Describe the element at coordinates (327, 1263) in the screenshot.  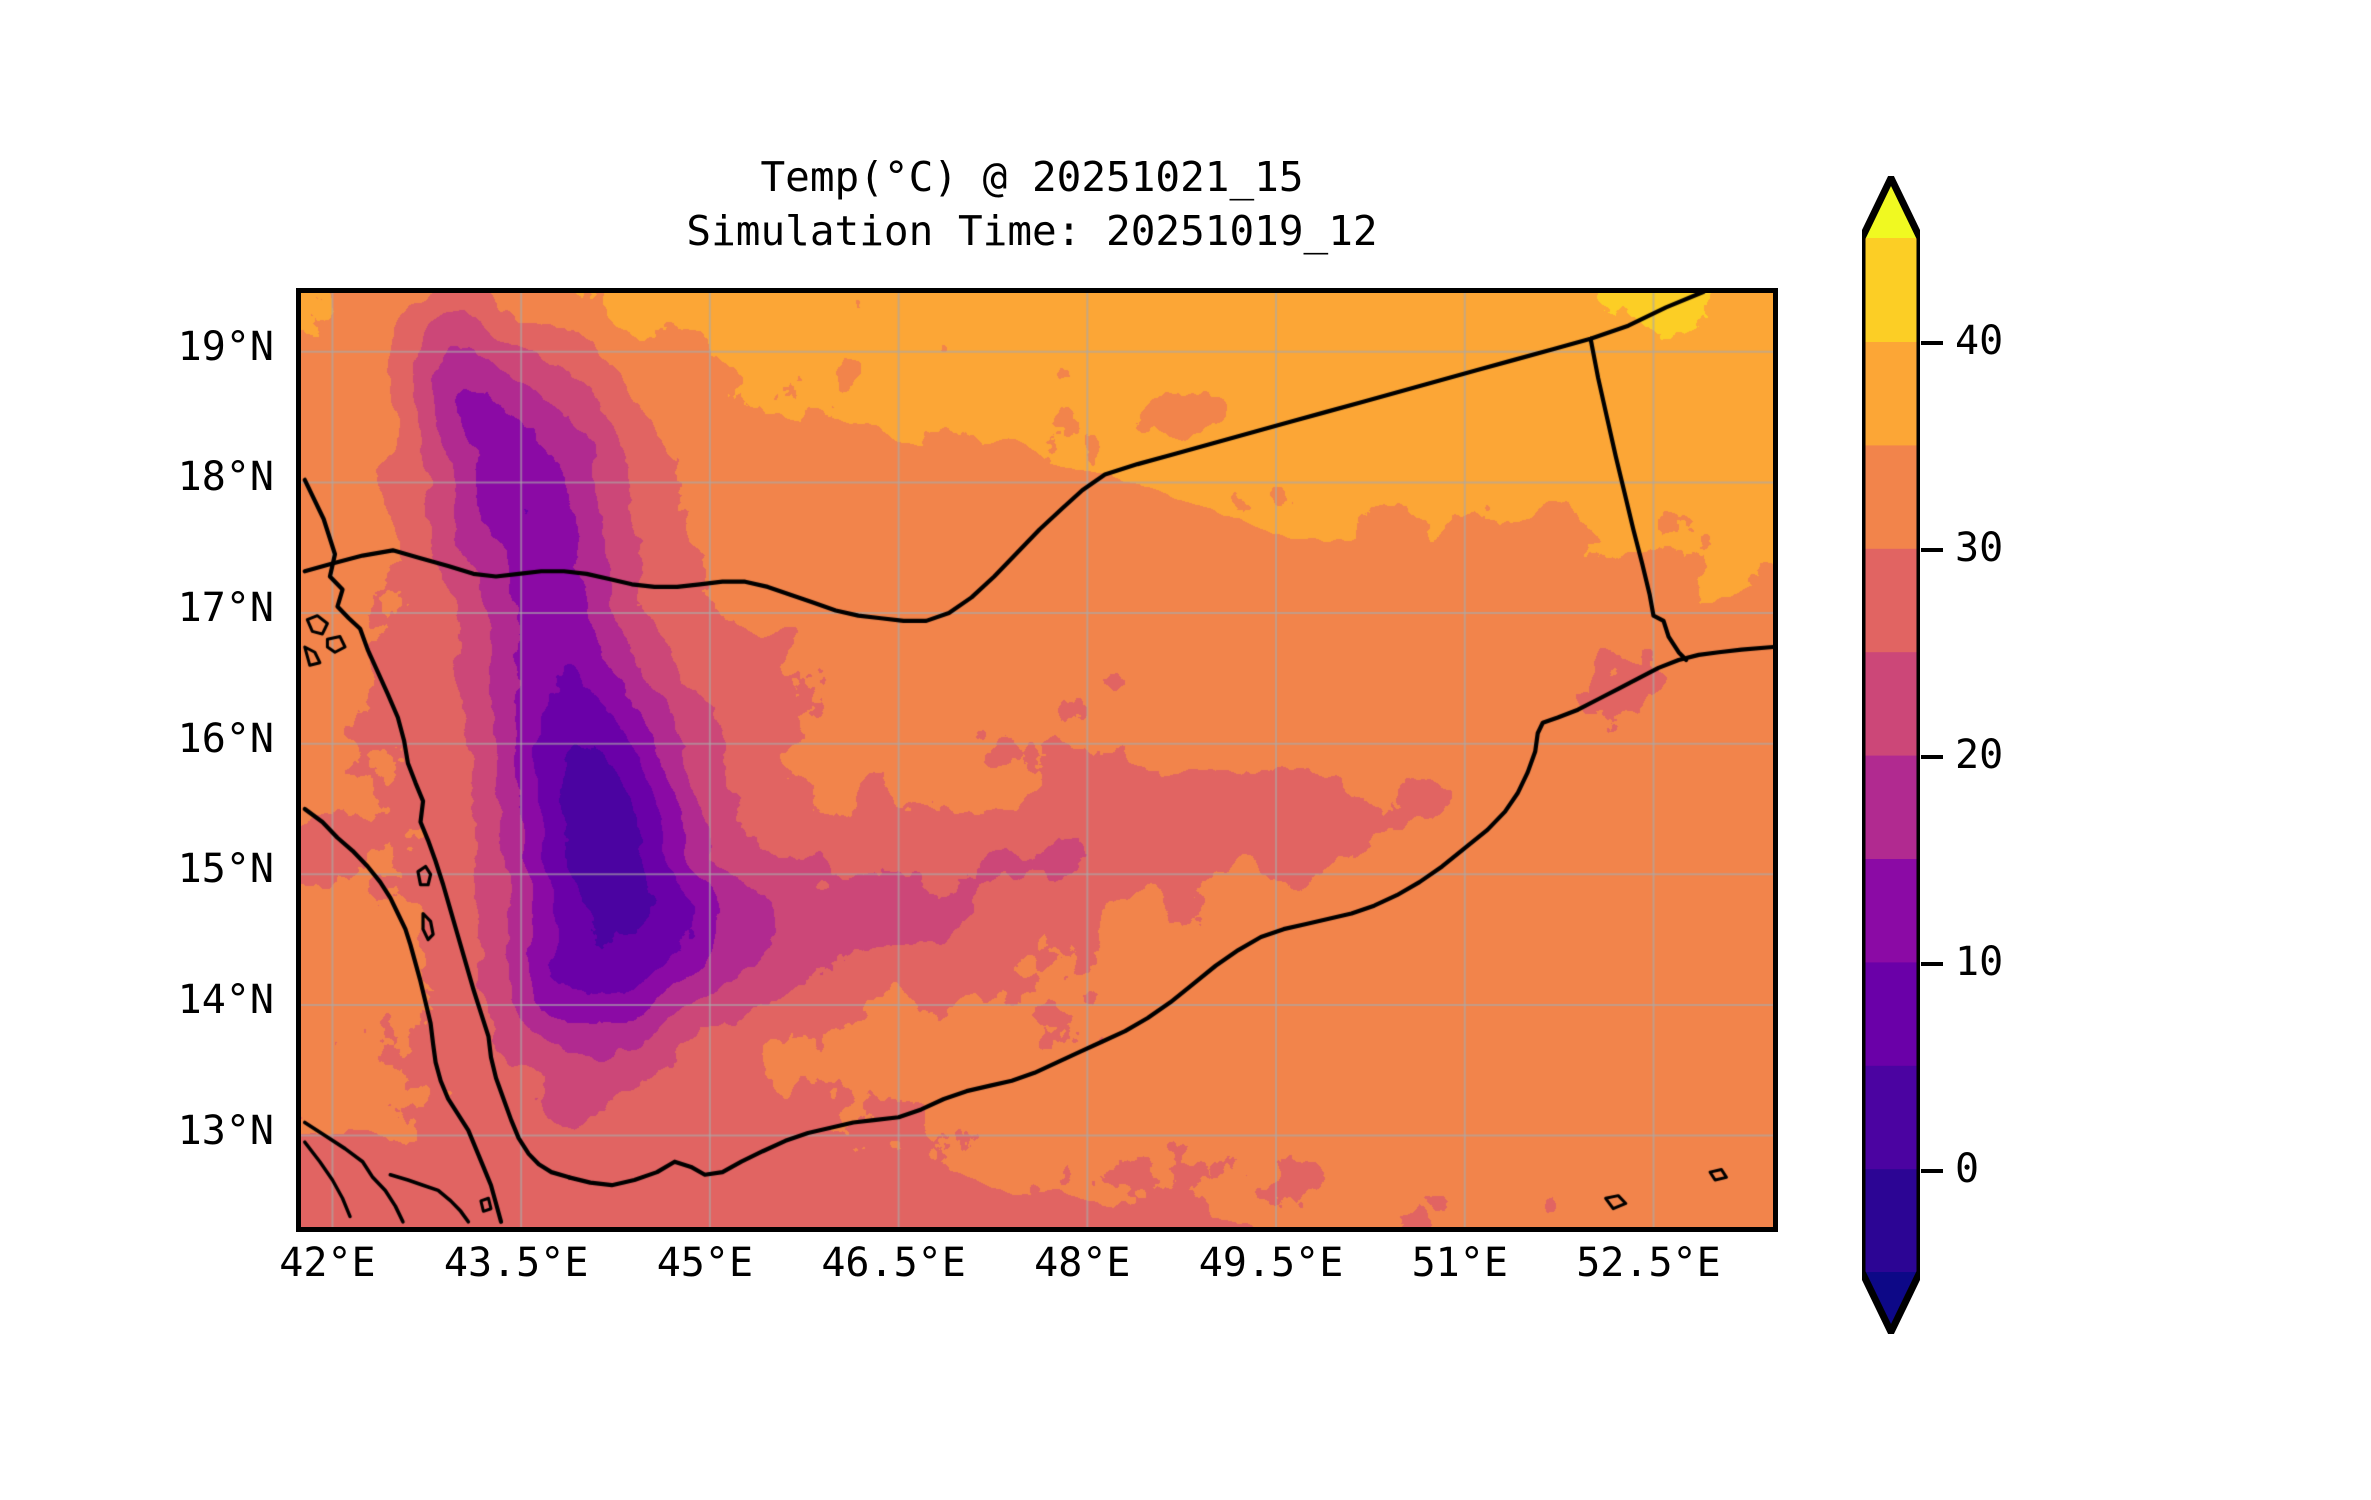
I see `x-tick-label: 42°E` at that location.